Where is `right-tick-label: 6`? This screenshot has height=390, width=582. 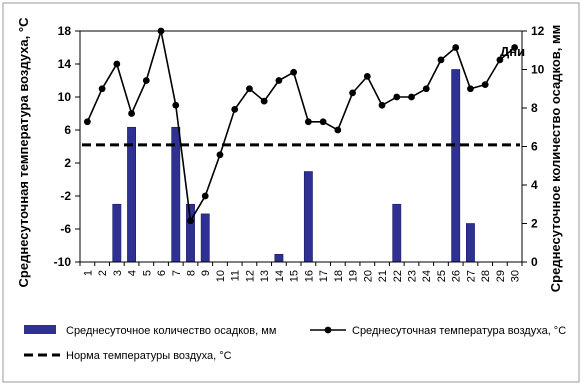
right-tick-label: 6 is located at coordinates (534, 147).